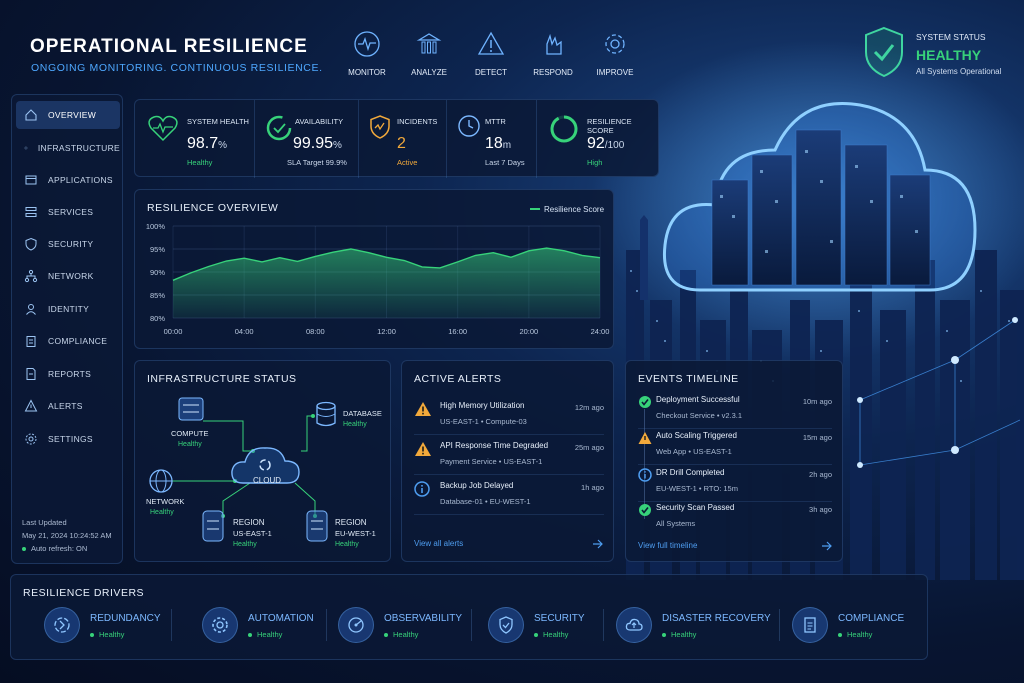  Describe the element at coordinates (589, 407) in the screenshot. I see `alert-time: 12m ago` at that location.